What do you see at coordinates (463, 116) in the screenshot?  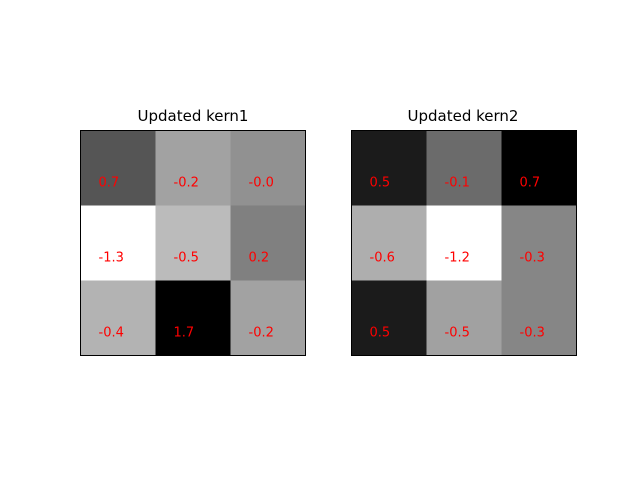 I see `kern2-title: Updated kern2` at bounding box center [463, 116].